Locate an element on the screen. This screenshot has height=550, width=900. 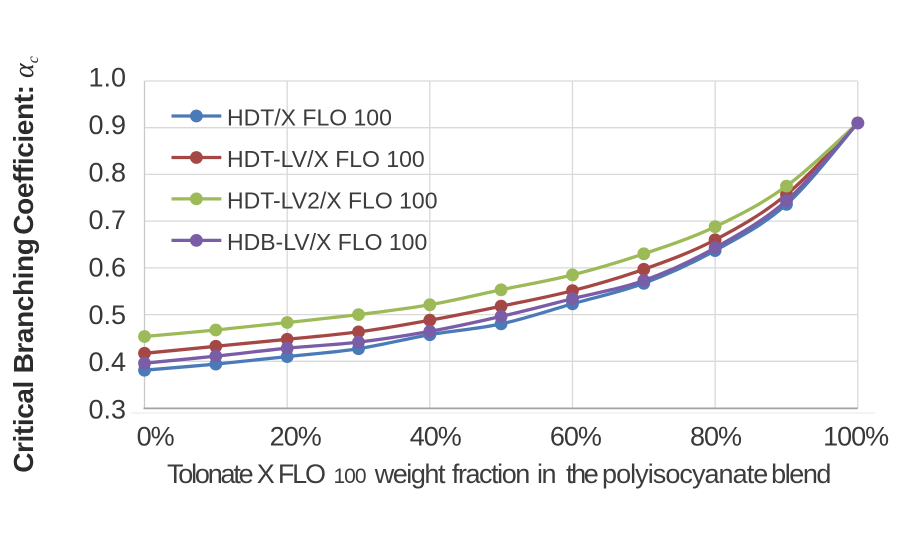
svg-text: 0.8 is located at coordinates (107, 172).